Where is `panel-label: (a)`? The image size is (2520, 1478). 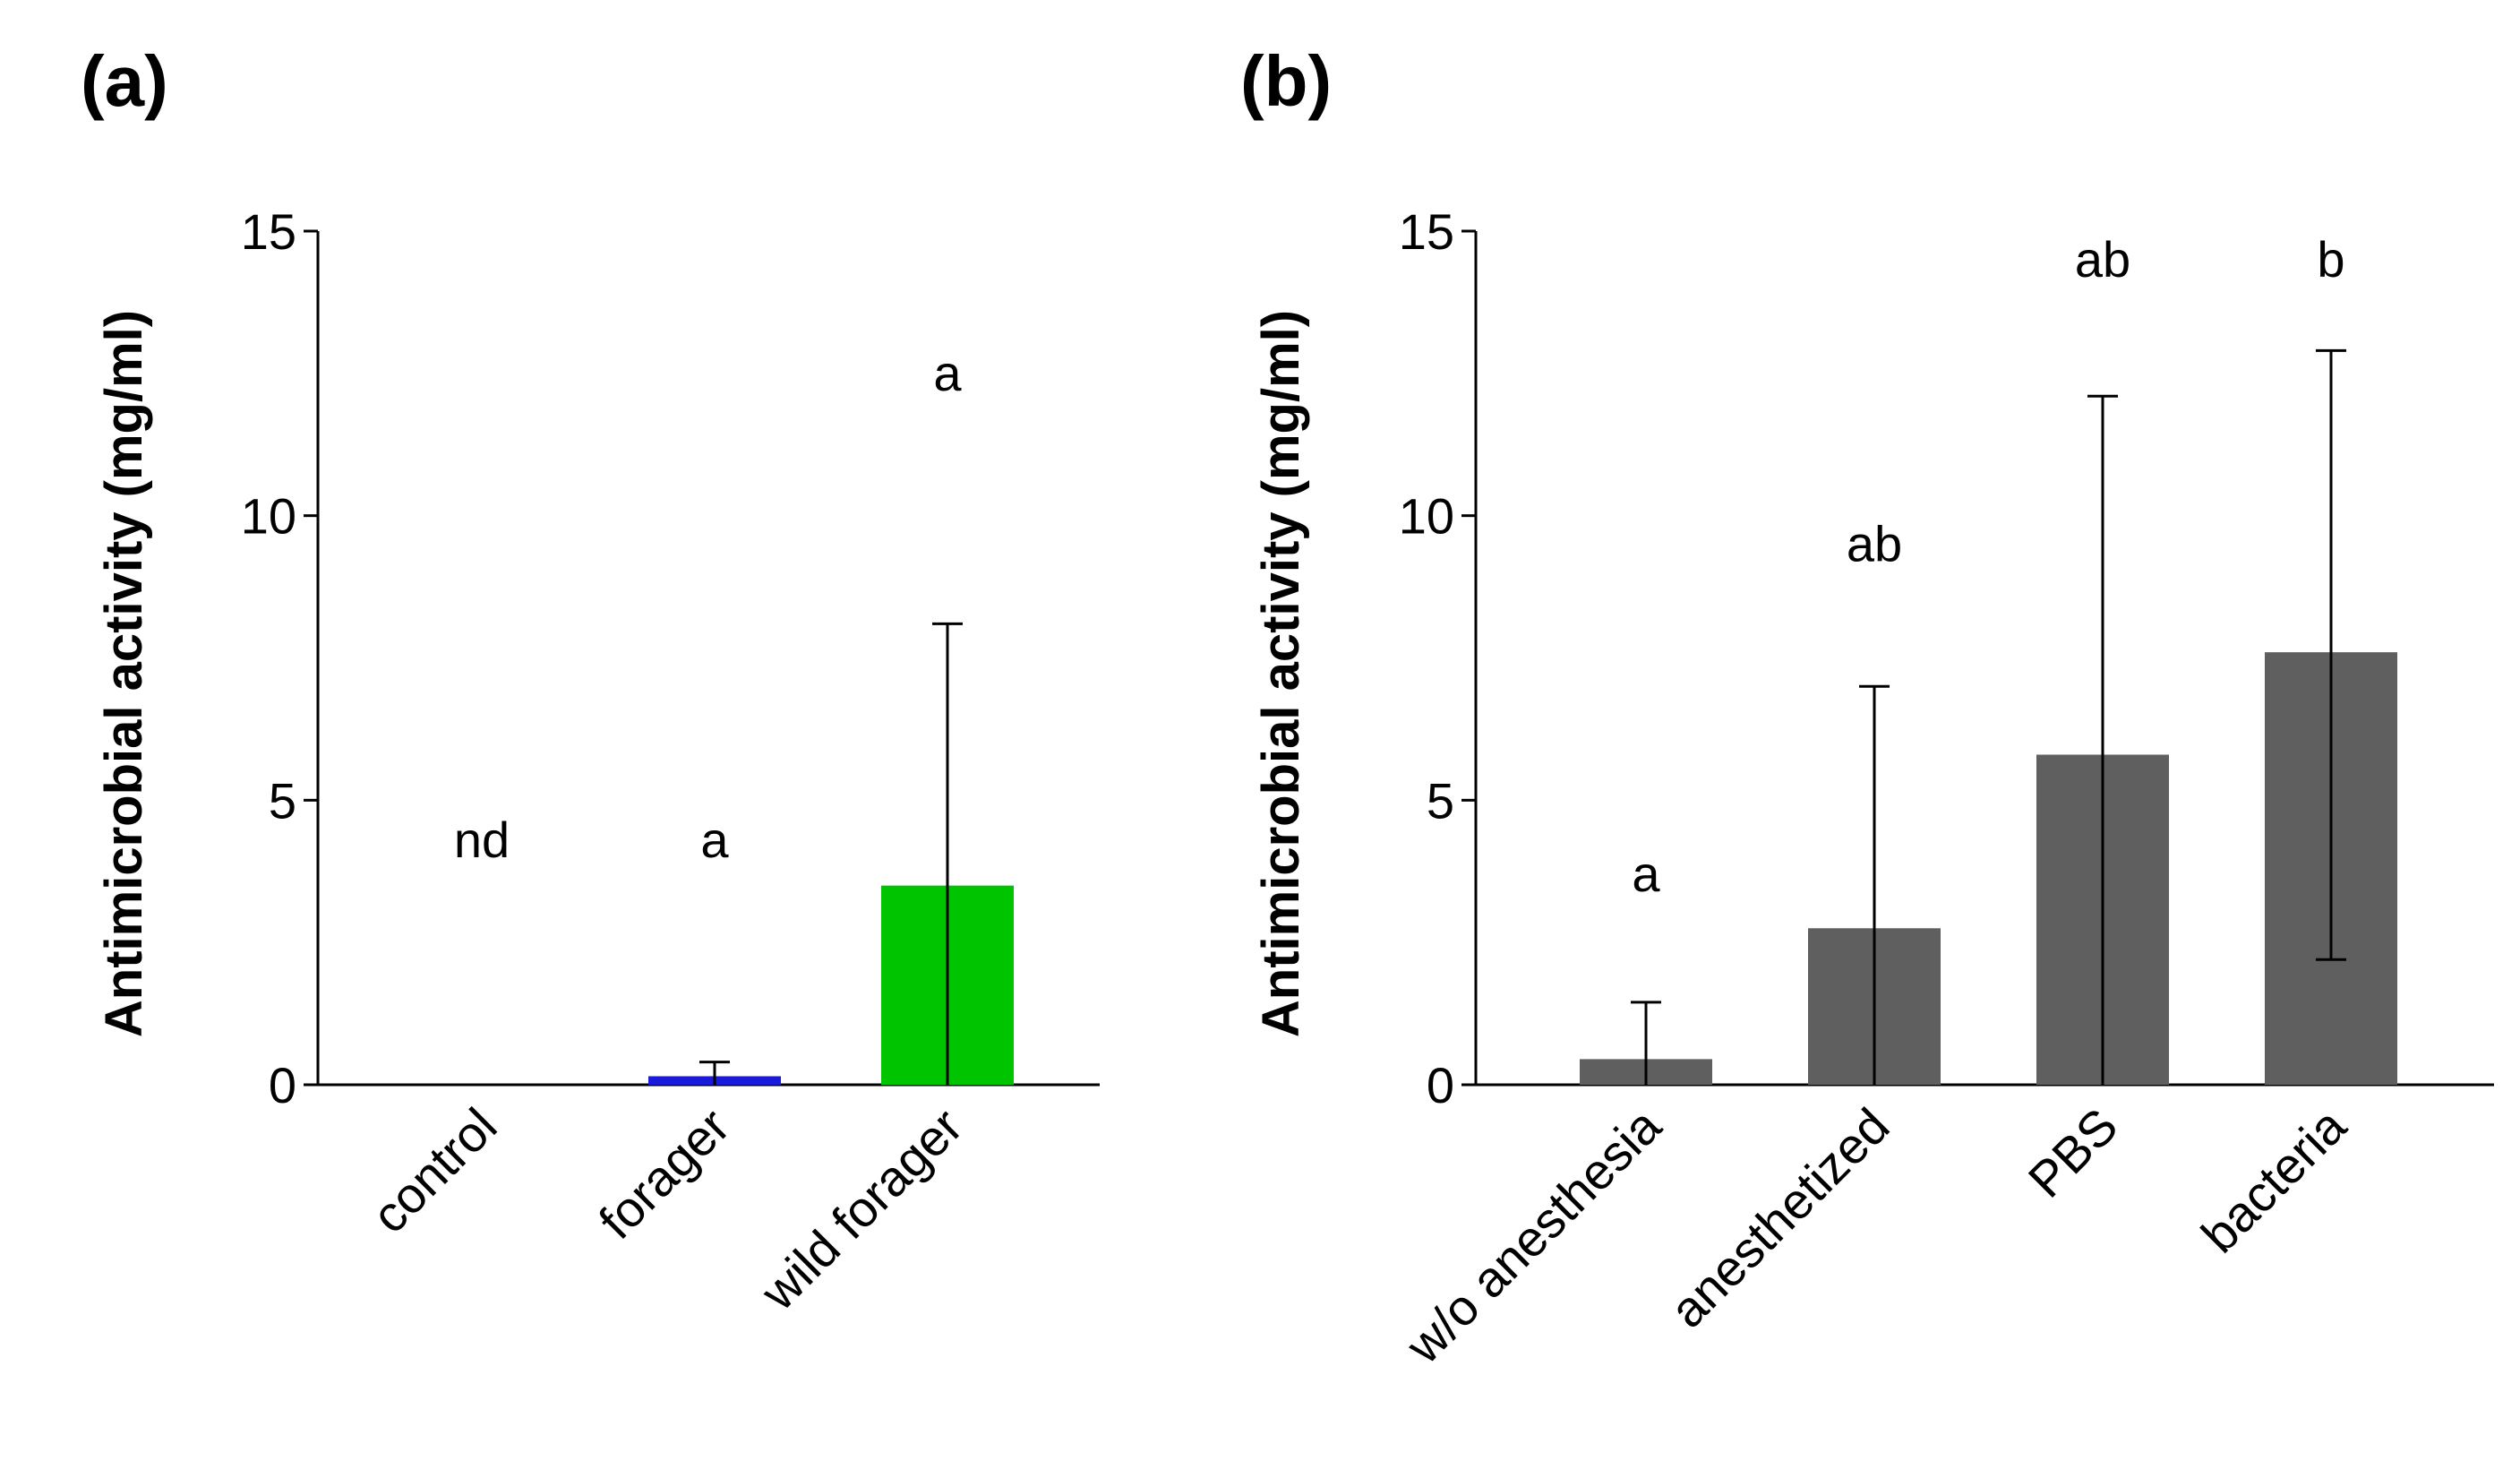
panel-label: (a) is located at coordinates (125, 81).